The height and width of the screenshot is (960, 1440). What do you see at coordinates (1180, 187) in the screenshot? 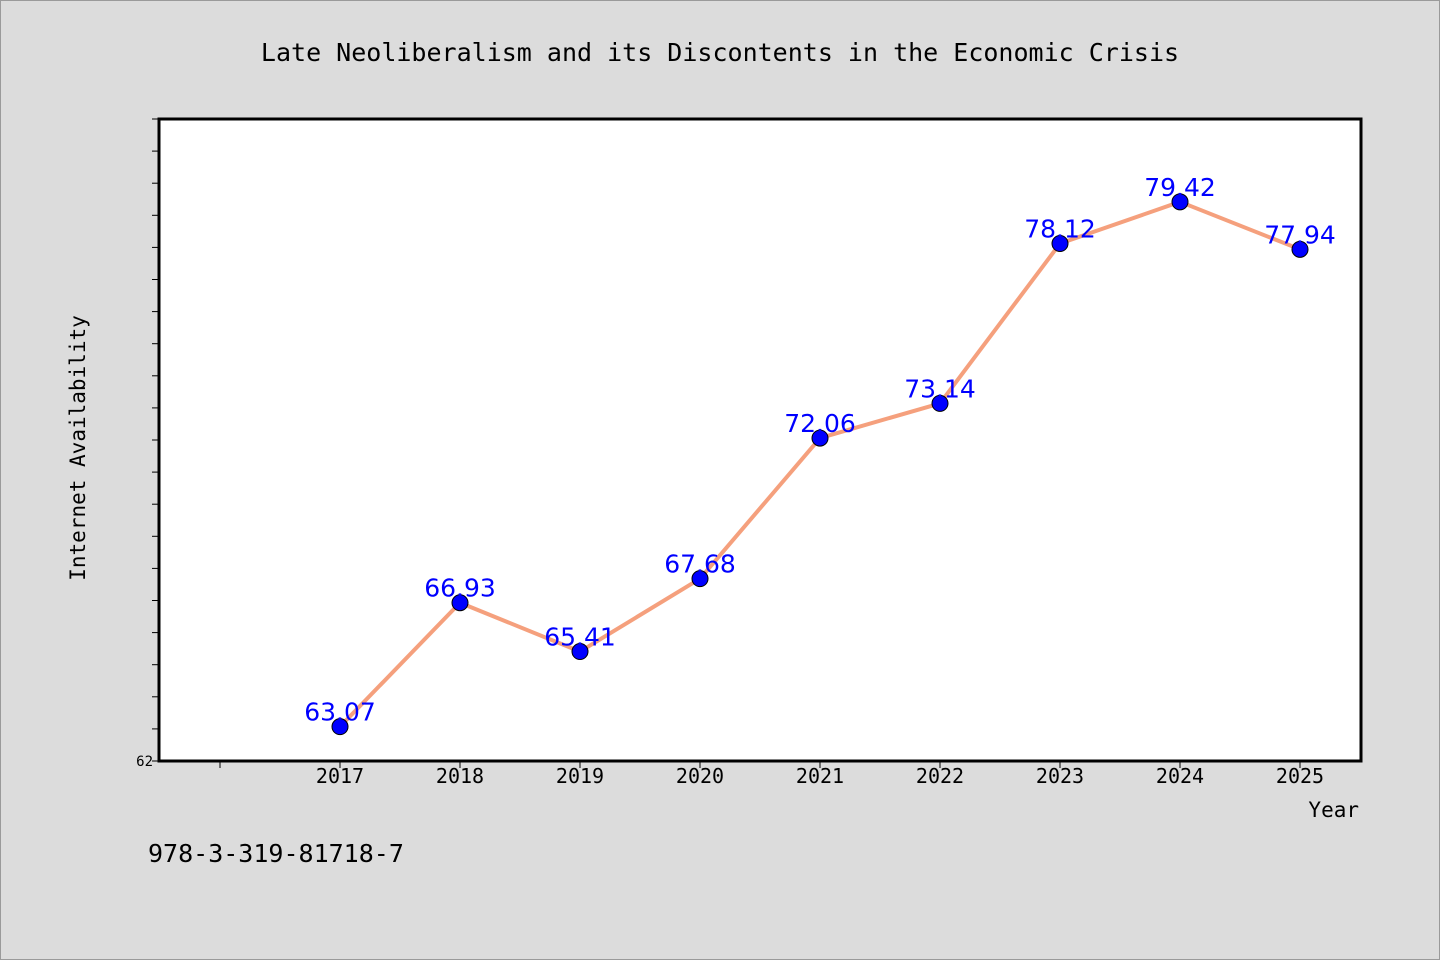
I see `data-point-label: 79.42` at bounding box center [1180, 187].